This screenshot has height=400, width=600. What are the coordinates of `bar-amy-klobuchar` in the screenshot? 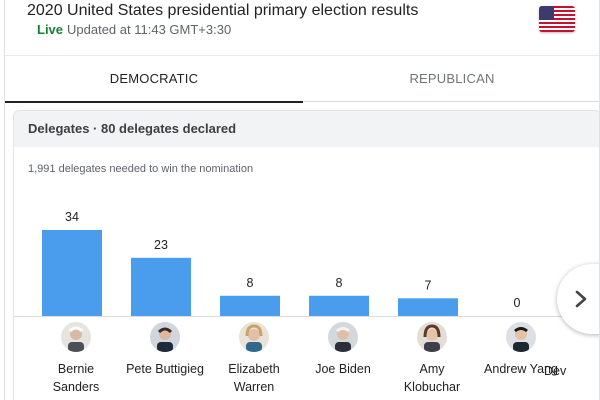 It's located at (428, 307).